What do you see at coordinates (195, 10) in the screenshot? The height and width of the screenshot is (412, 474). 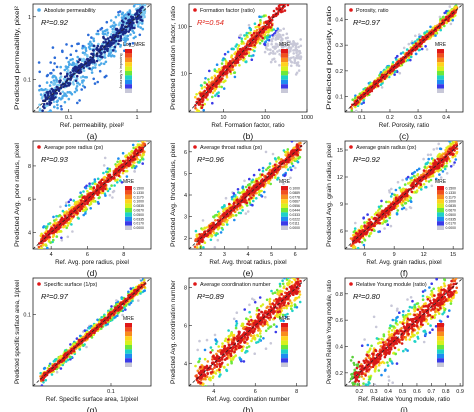 I see `legend-marker` at bounding box center [195, 10].